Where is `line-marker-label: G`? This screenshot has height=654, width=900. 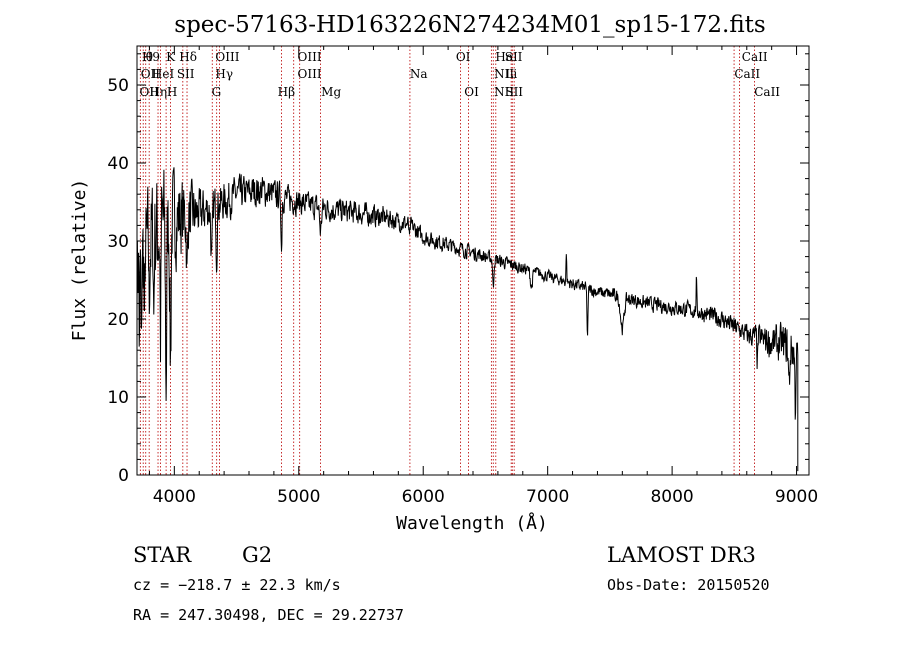
line-marker-label: G is located at coordinates (217, 92).